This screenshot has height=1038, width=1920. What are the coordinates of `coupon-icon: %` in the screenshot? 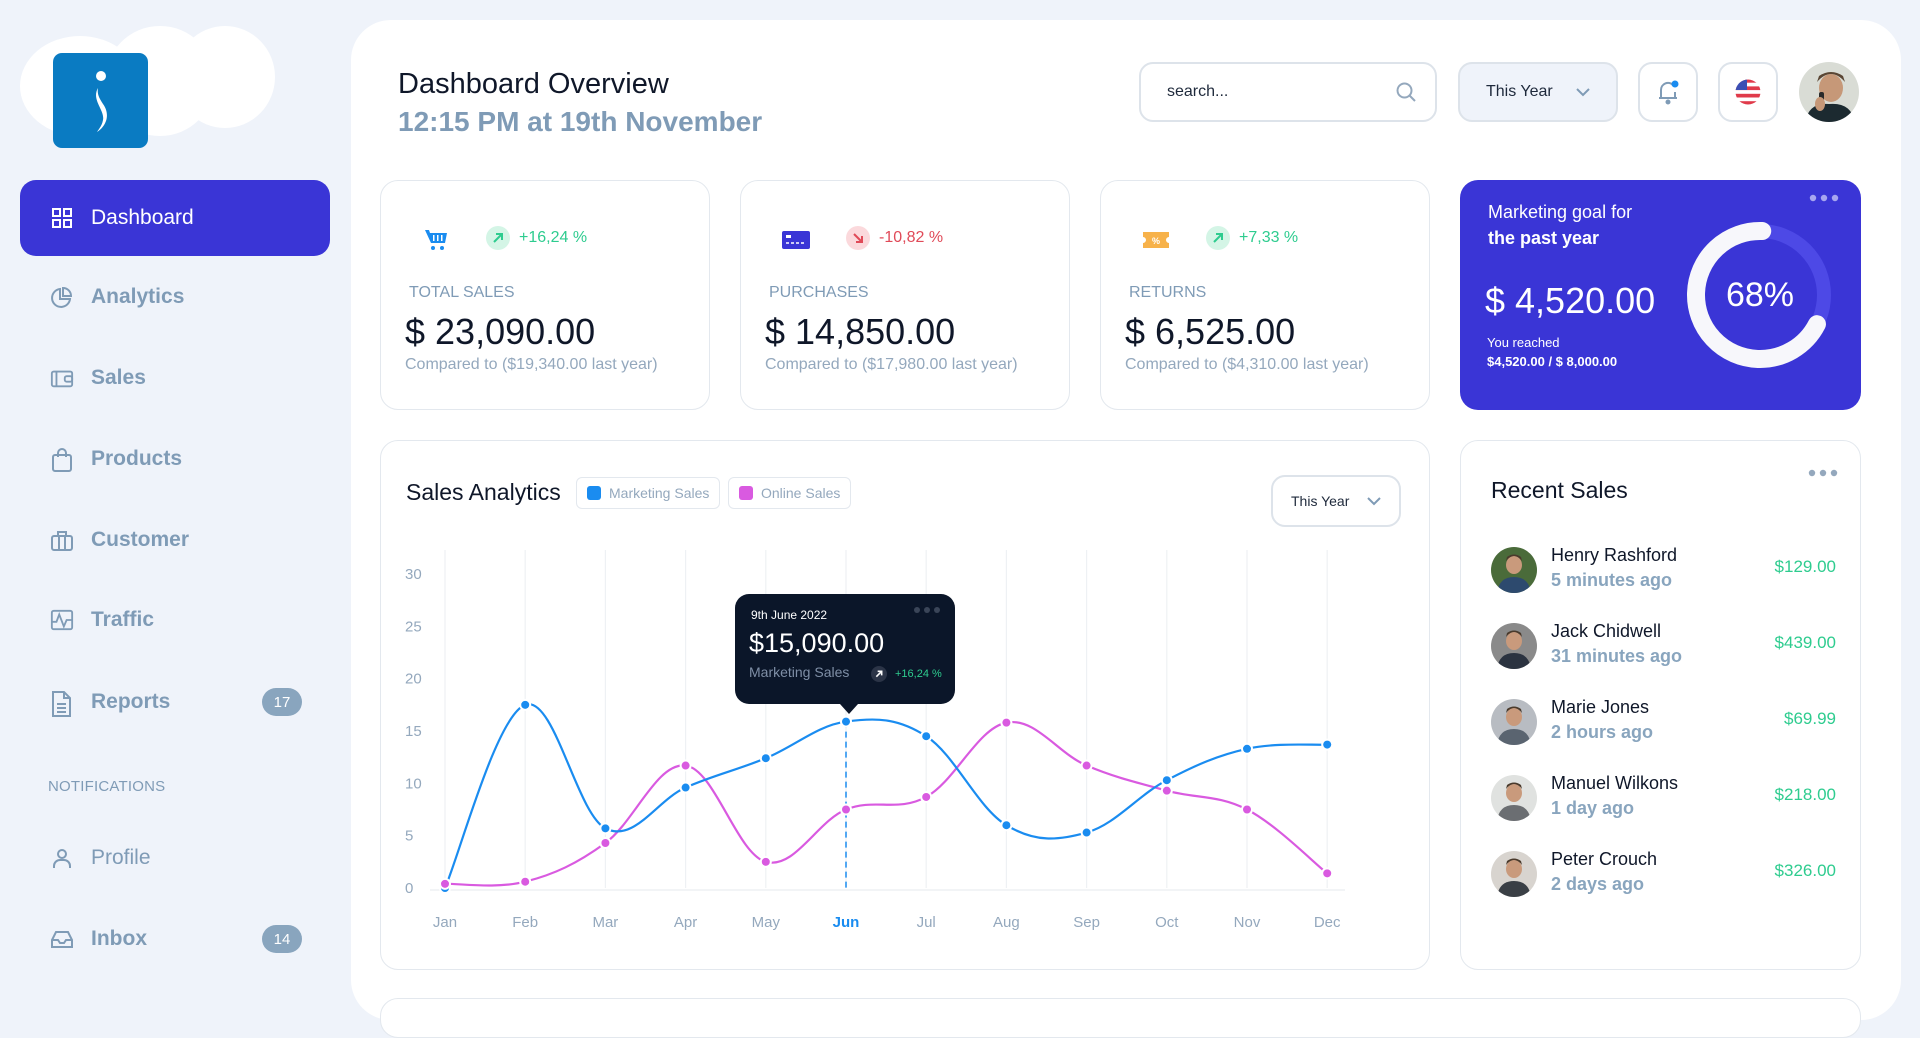 It's located at (1156, 240).